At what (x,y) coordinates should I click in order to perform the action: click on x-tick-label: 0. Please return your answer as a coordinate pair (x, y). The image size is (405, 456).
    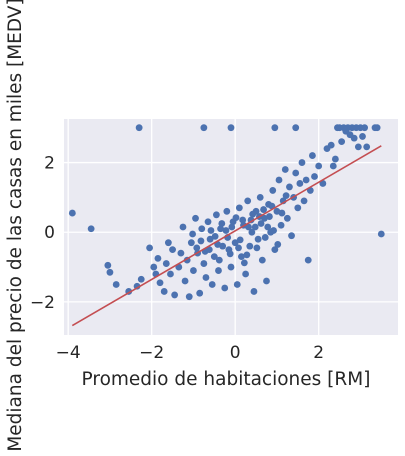
    Looking at the image, I should click on (235, 353).